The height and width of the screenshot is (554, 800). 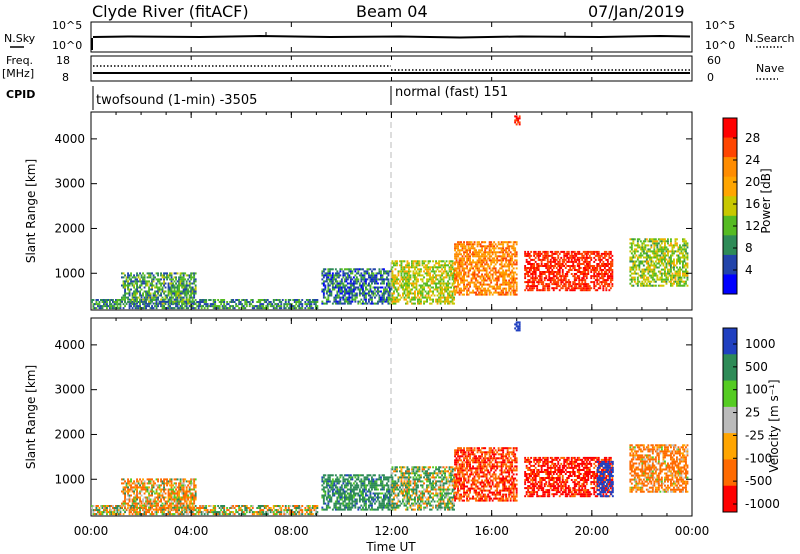 I want to click on power-colorbar-segment, so click(x=730, y=186).